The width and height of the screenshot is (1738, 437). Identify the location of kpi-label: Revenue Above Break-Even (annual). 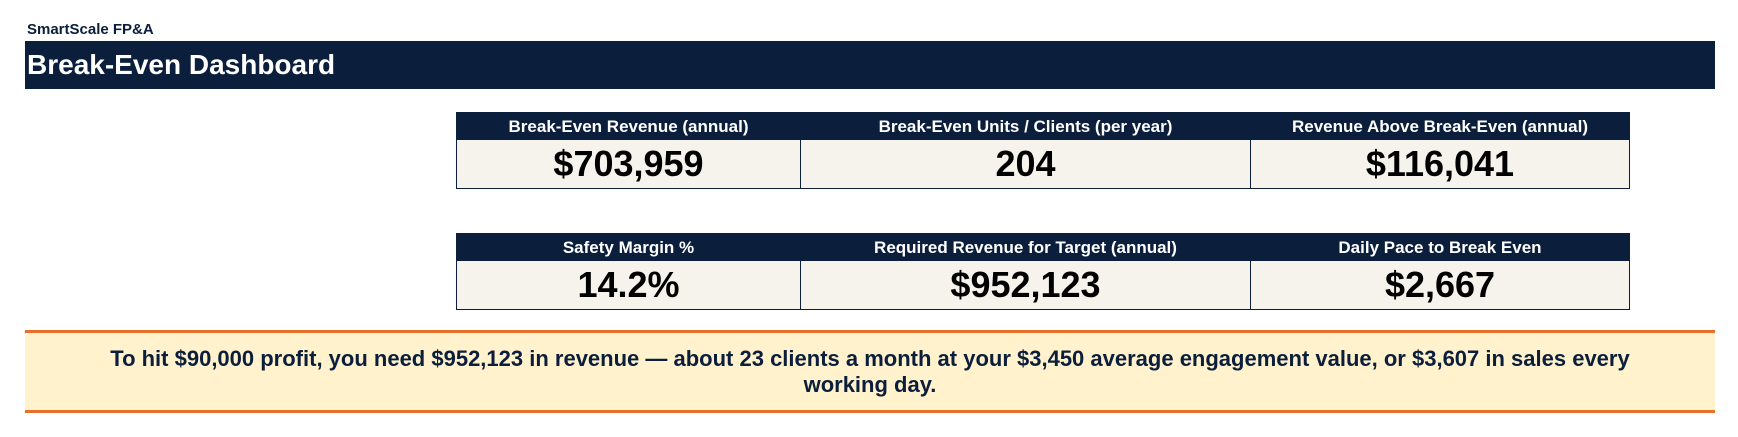
(1440, 126).